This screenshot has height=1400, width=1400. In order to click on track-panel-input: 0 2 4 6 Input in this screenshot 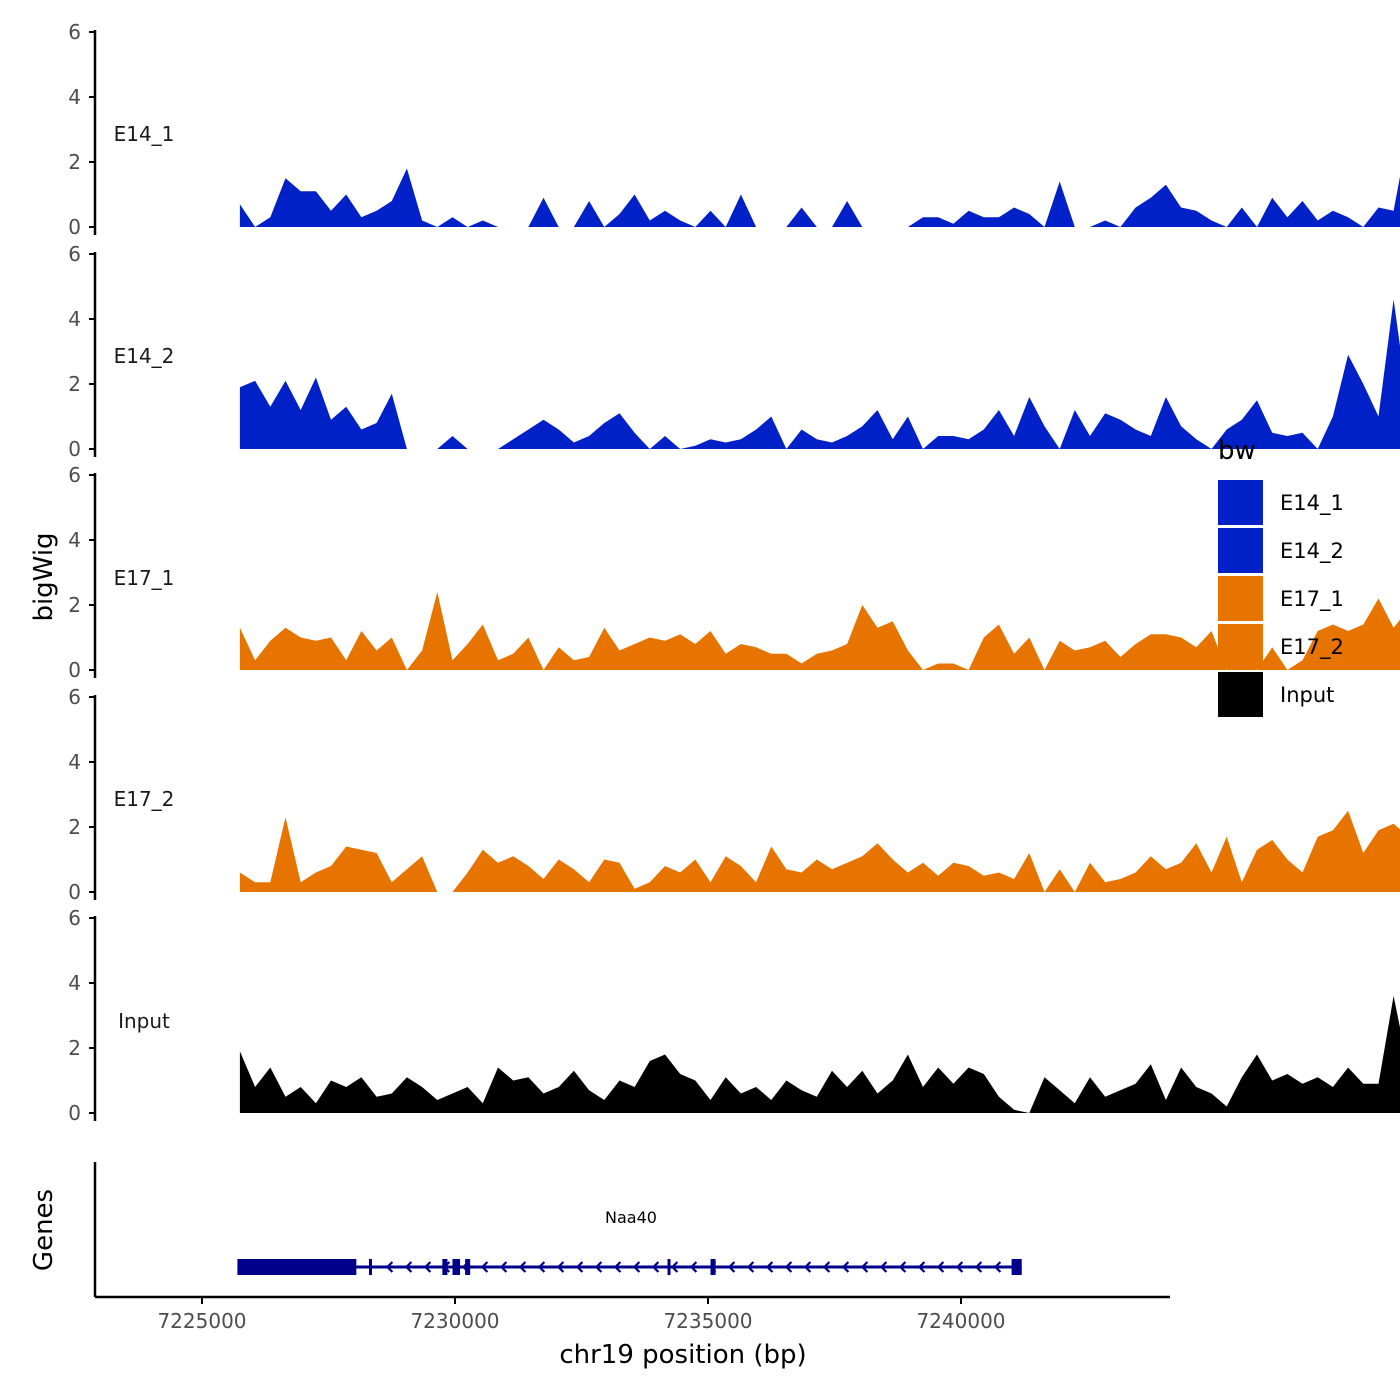, I will do `click(734, 1015)`.